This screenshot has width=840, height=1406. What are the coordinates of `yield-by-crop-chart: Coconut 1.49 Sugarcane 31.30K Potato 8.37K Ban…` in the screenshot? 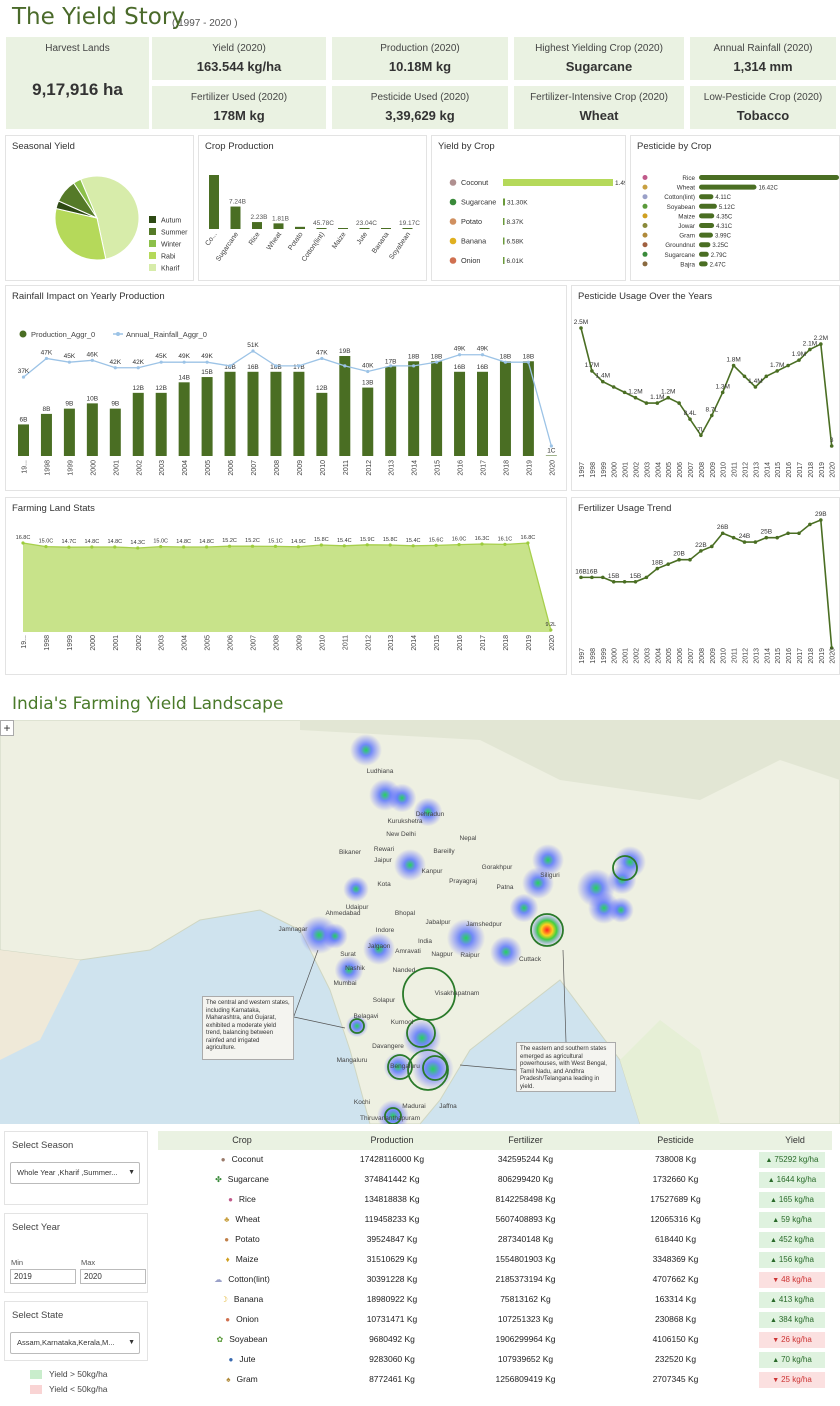 It's located at (529, 208).